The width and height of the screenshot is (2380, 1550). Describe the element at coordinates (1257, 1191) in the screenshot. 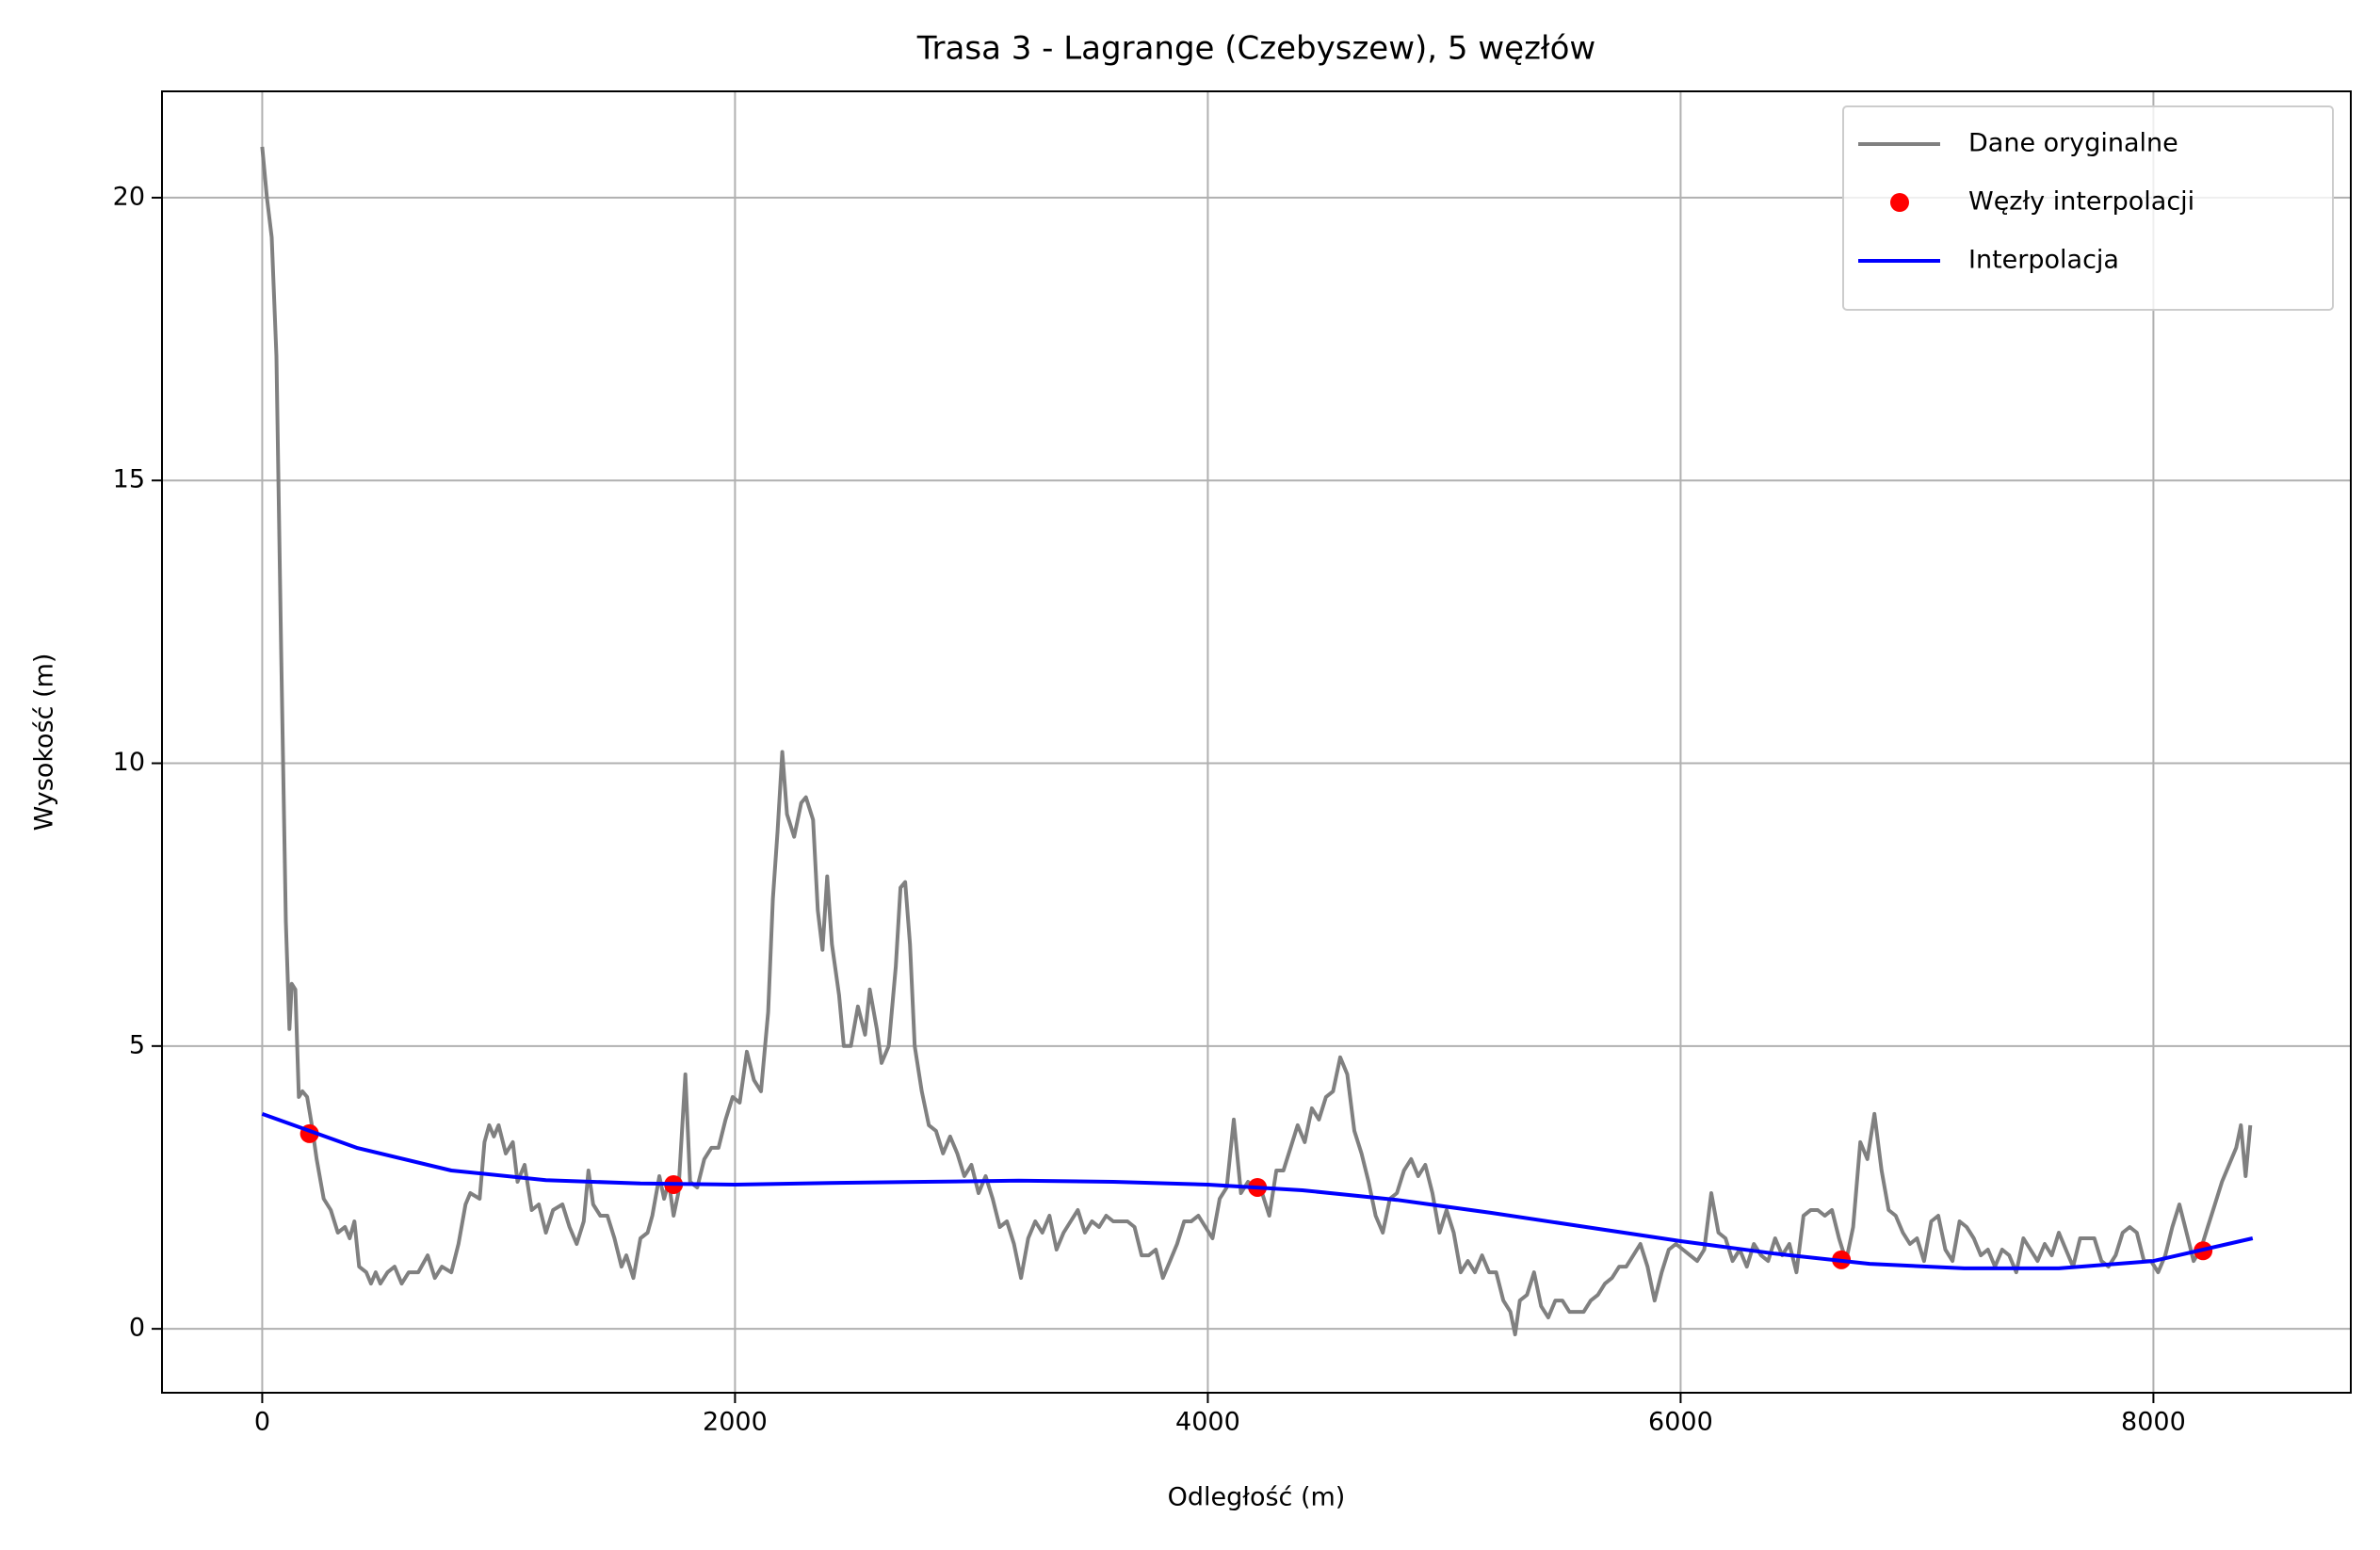

I see `series-line` at that location.